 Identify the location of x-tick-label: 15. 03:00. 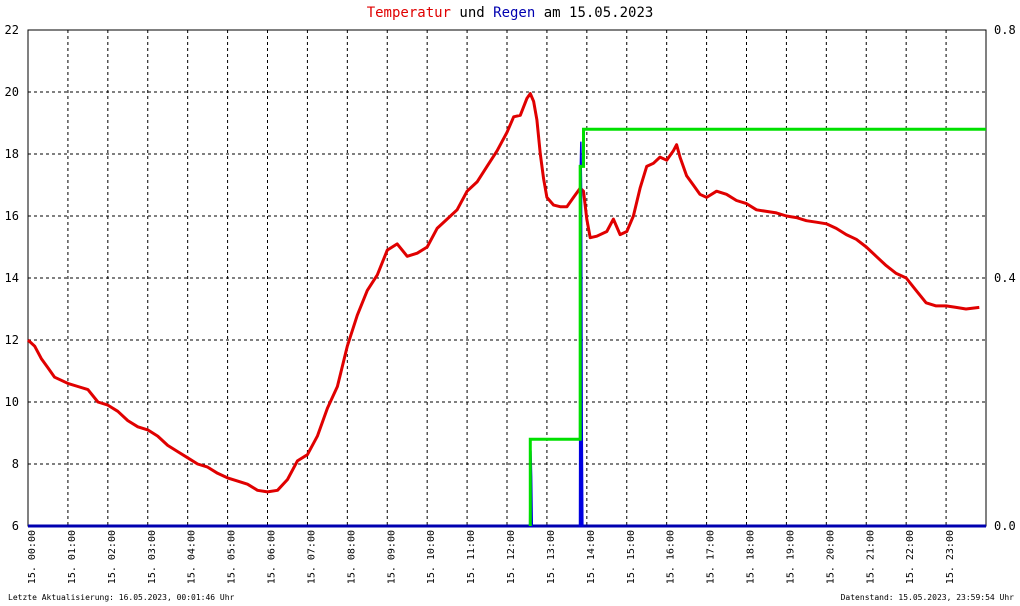
(152, 557).